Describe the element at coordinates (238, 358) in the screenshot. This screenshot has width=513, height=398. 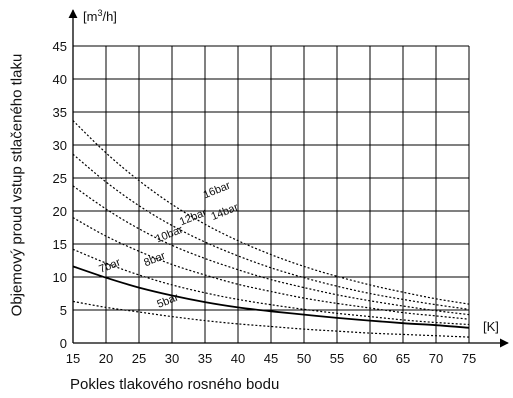
I see `x-tick-label: 40` at that location.